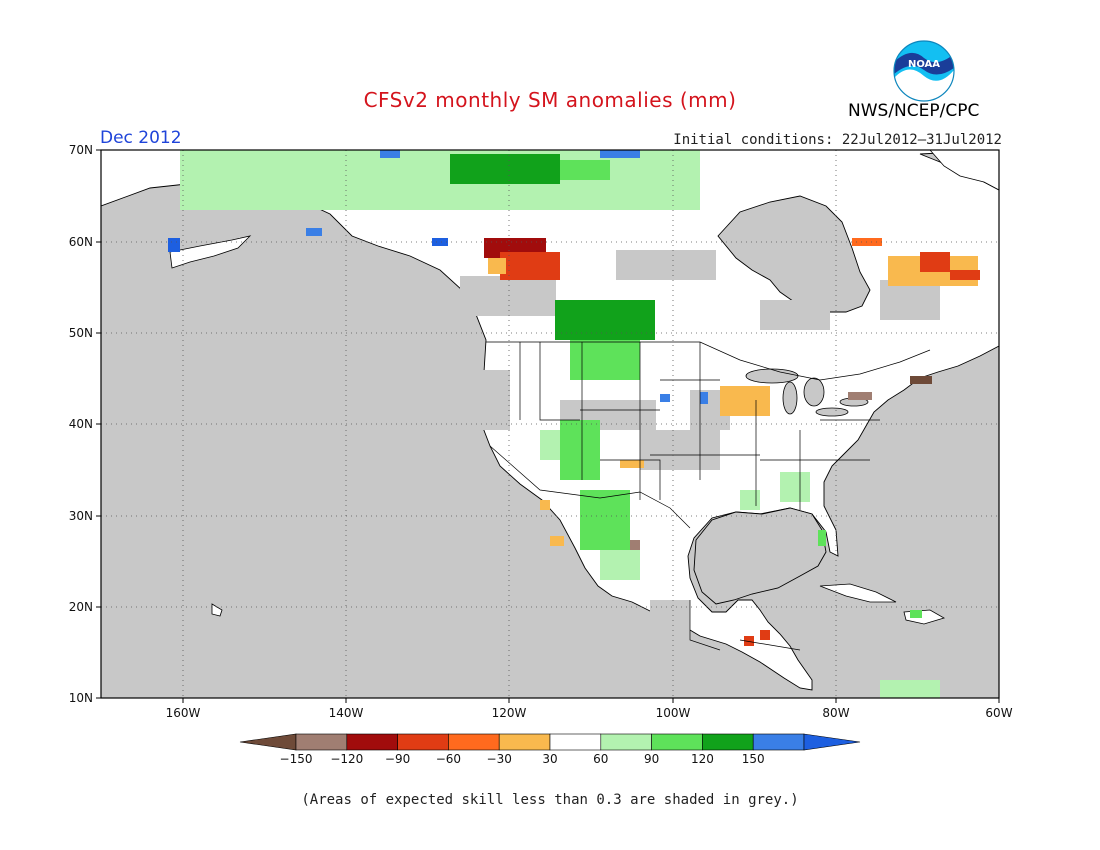  I want to click on map-title: CFSv2 monthly SM anomalies (mm), so click(550, 100).